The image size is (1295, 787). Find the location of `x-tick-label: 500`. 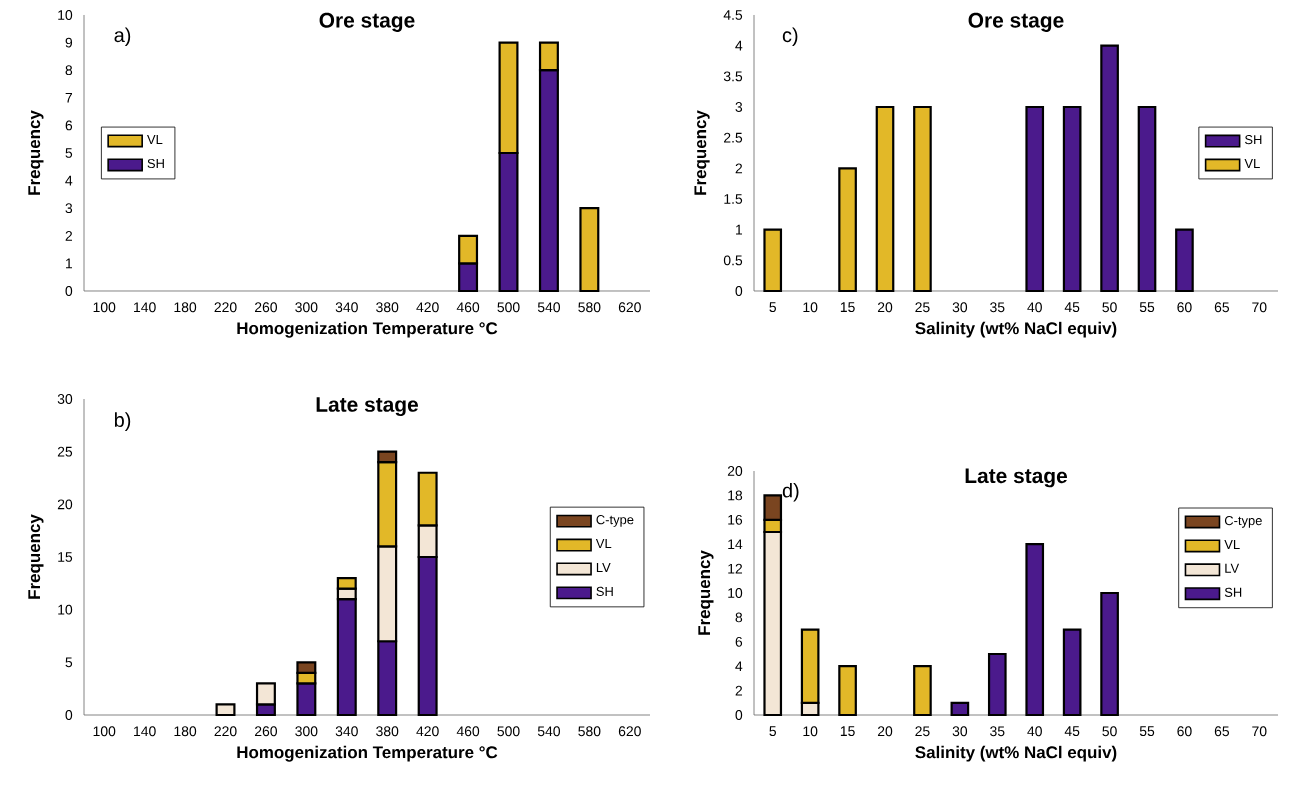

x-tick-label: 500 is located at coordinates (508, 307).